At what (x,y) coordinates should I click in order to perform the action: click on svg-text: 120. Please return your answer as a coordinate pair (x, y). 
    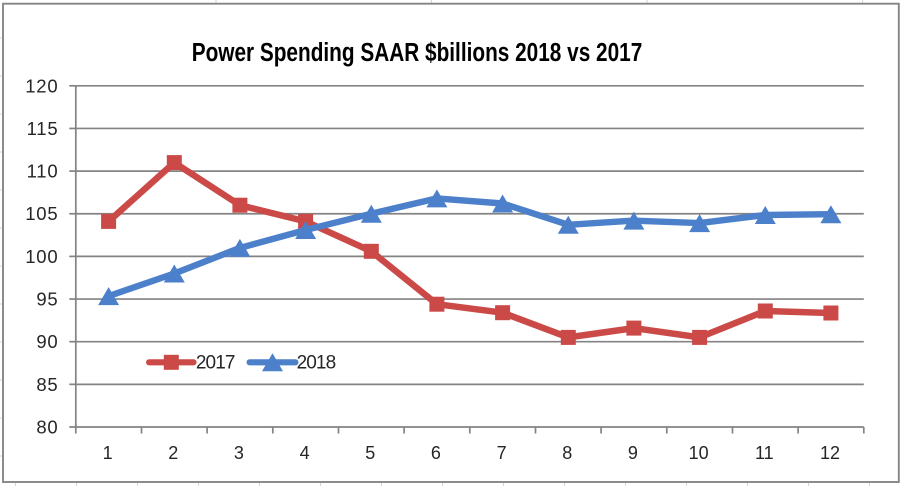
    Looking at the image, I should click on (41, 85).